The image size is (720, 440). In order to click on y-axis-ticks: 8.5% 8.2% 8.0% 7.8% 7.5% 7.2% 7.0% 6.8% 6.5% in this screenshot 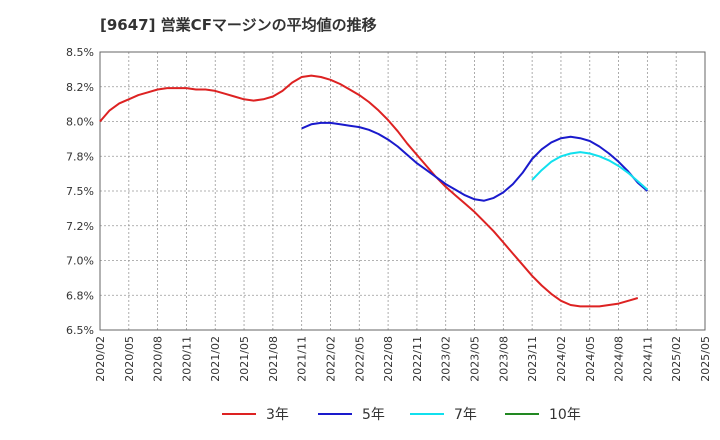, I will do `click(80, 191)`.